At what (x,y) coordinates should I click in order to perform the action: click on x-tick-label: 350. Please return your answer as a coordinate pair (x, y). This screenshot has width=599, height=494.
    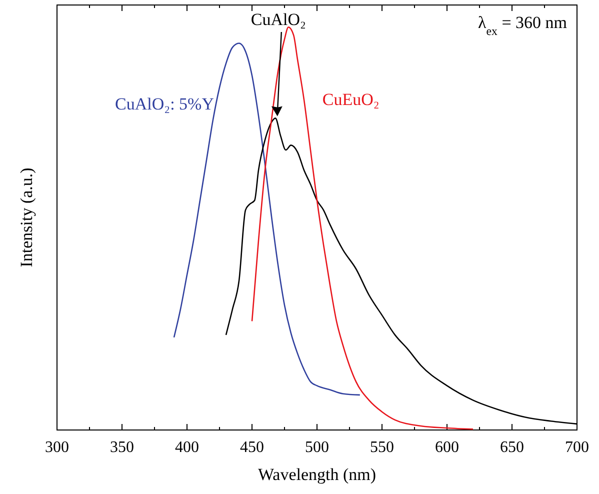
    Looking at the image, I should click on (122, 447).